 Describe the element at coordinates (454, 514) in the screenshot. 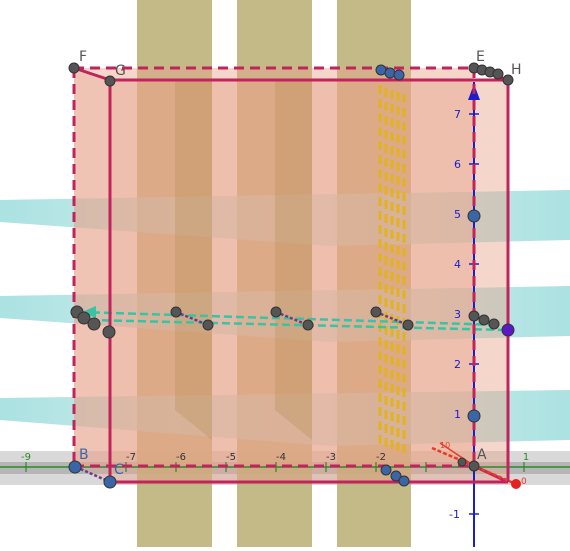

I see `z-tick-neg1: -1` at that location.